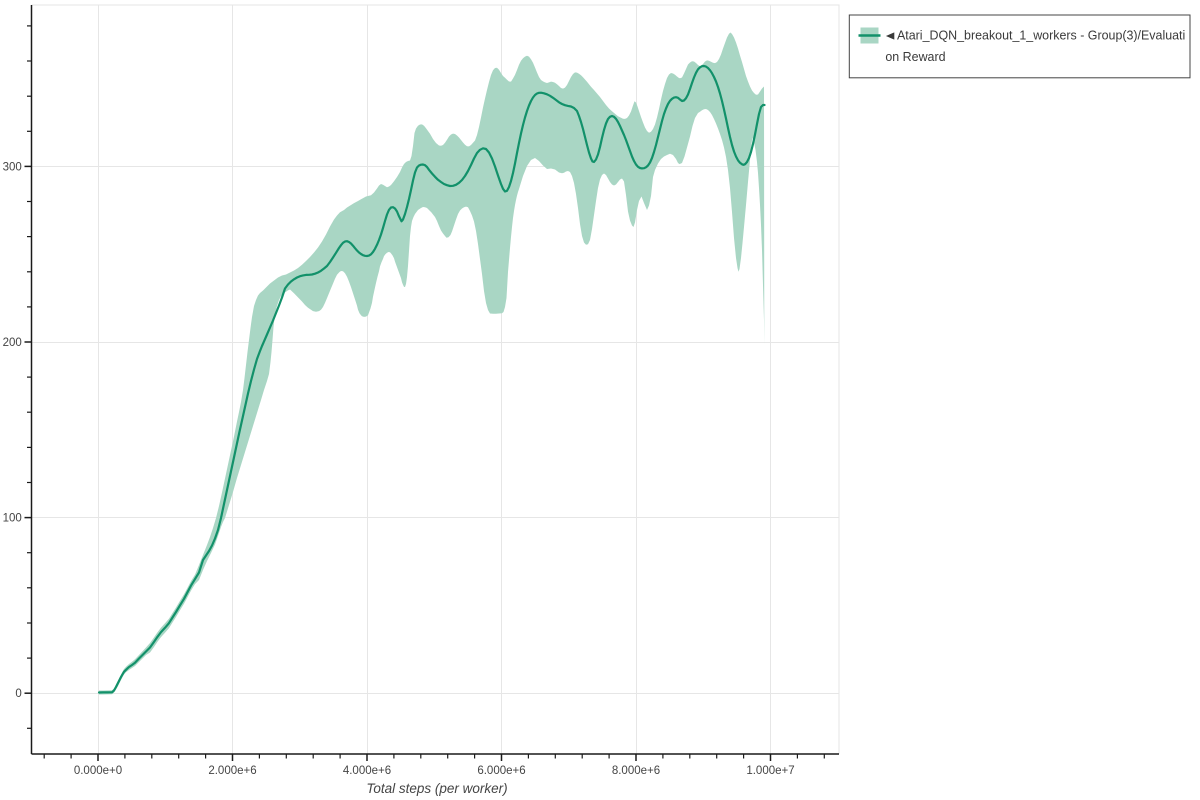 The width and height of the screenshot is (1200, 800). I want to click on svg-text: 300, so click(12, 167).